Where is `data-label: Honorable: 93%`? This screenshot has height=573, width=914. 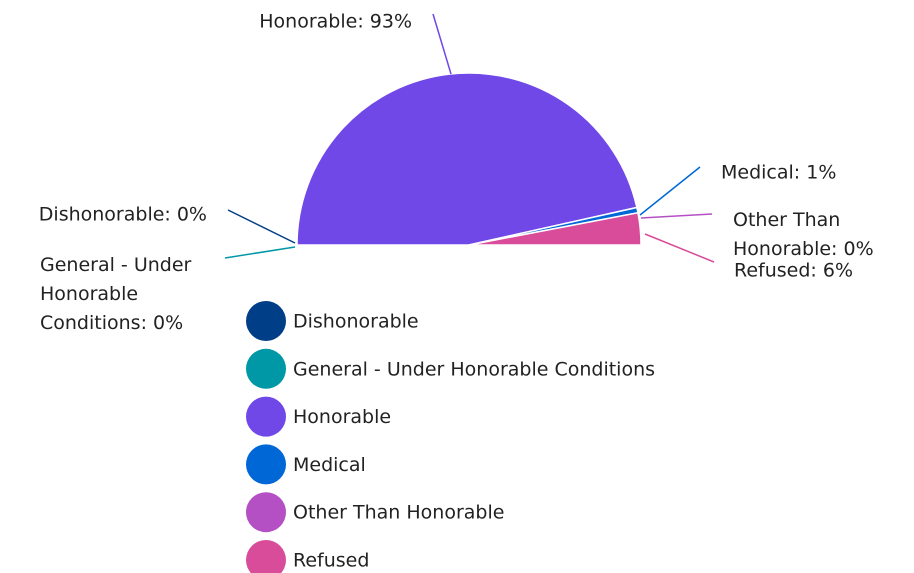
data-label: Honorable: 93% is located at coordinates (335, 22).